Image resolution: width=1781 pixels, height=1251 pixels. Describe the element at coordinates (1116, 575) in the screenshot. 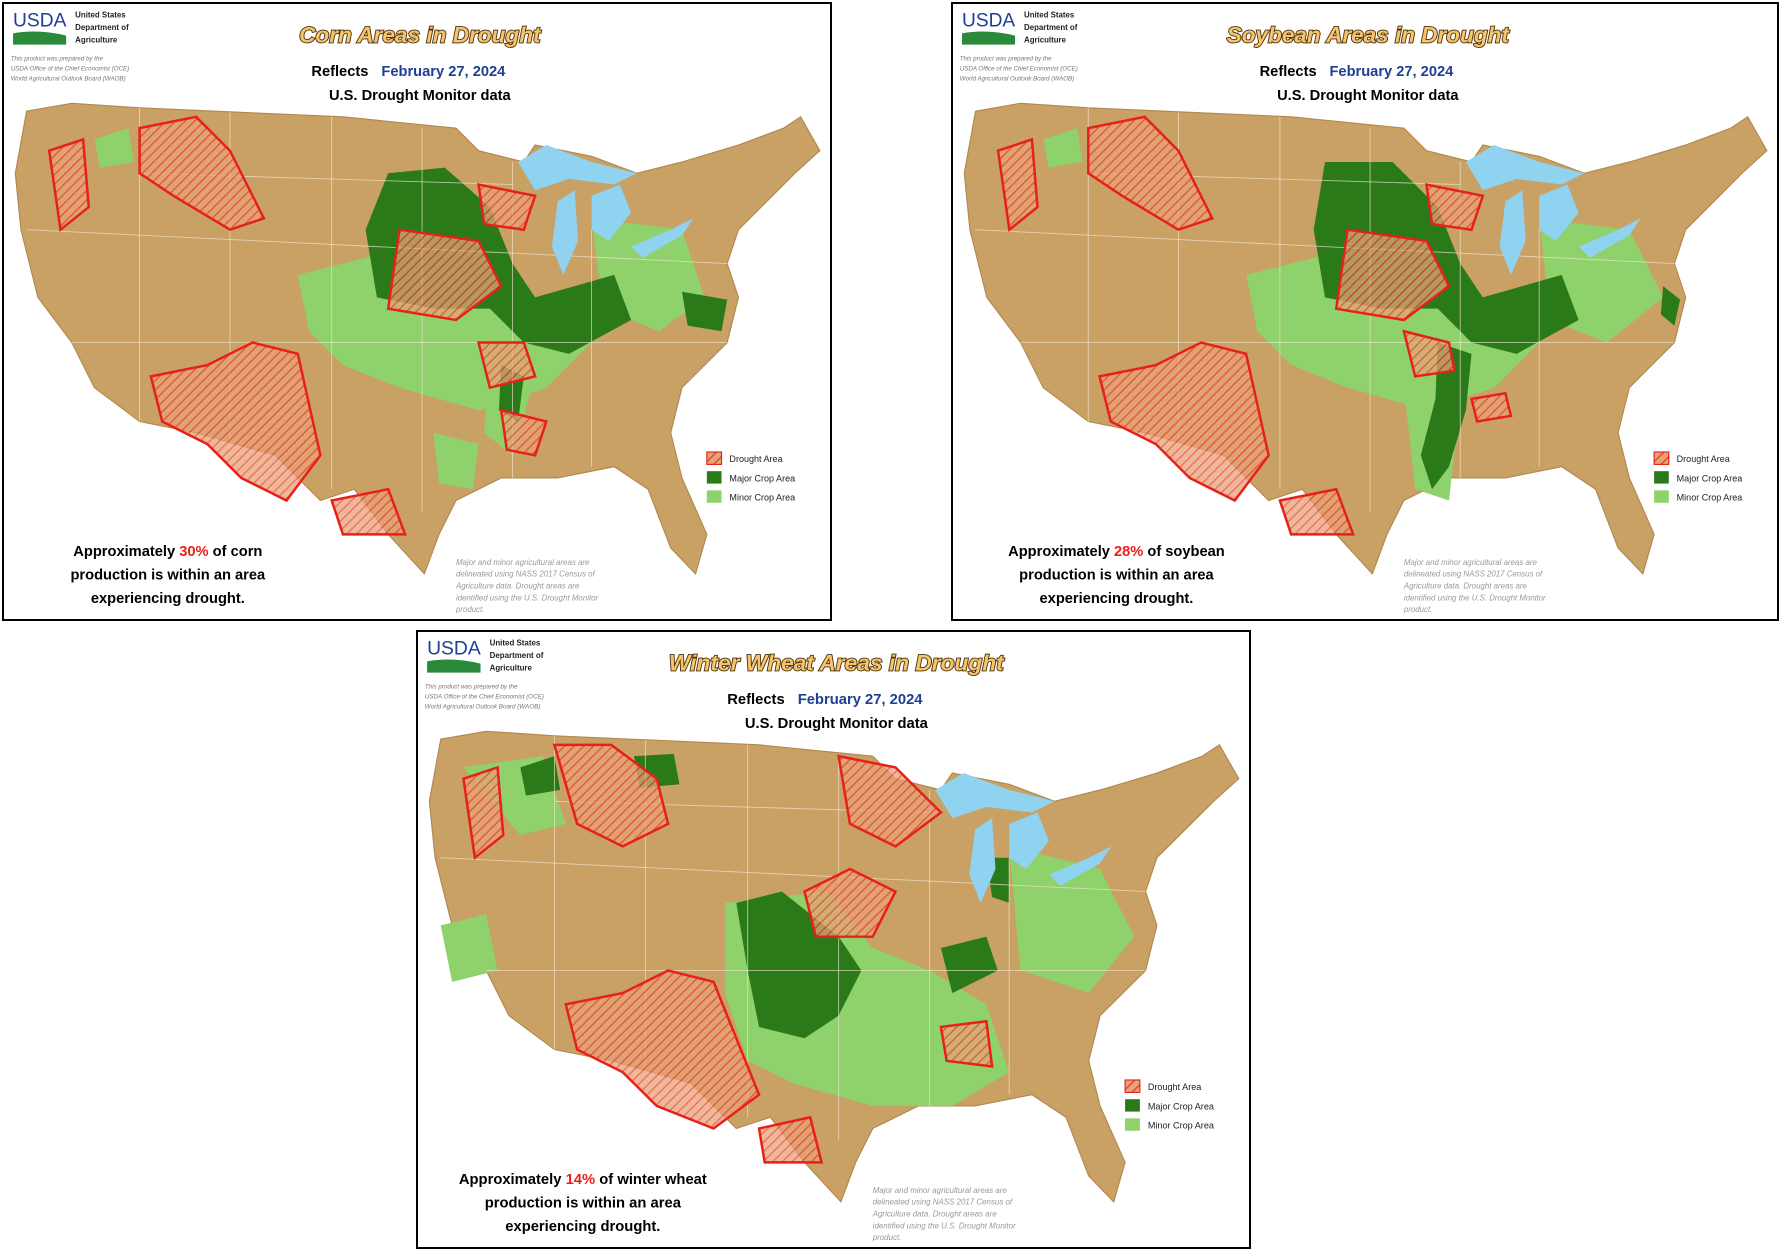

I see `statement-line: production is within an area` at that location.